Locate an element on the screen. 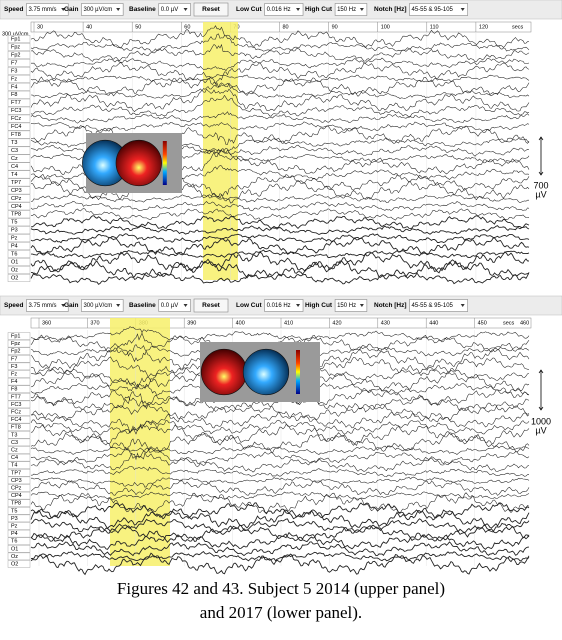  time-ruler is located at coordinates (281, 27).